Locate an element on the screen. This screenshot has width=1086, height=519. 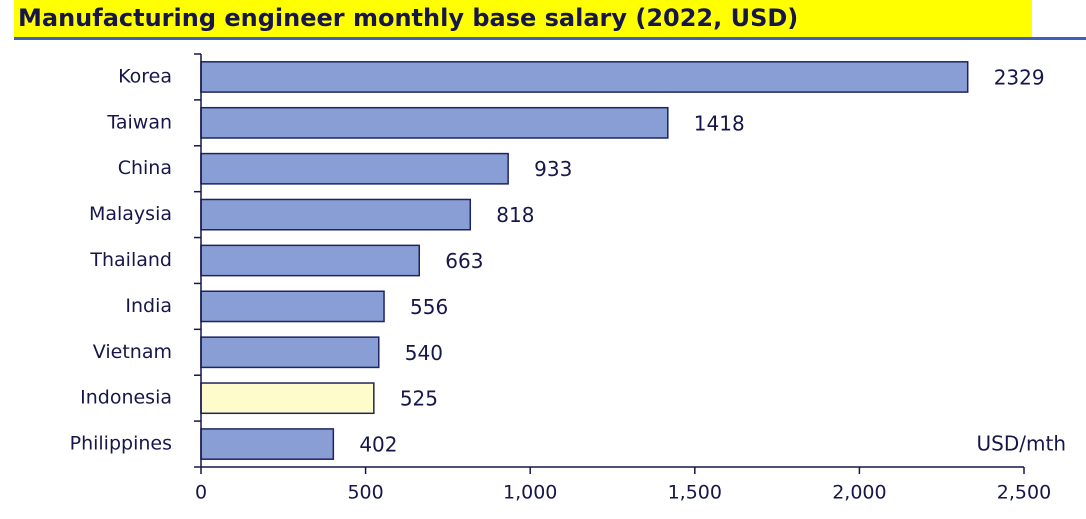
y-tick-label: China is located at coordinates (145, 168).